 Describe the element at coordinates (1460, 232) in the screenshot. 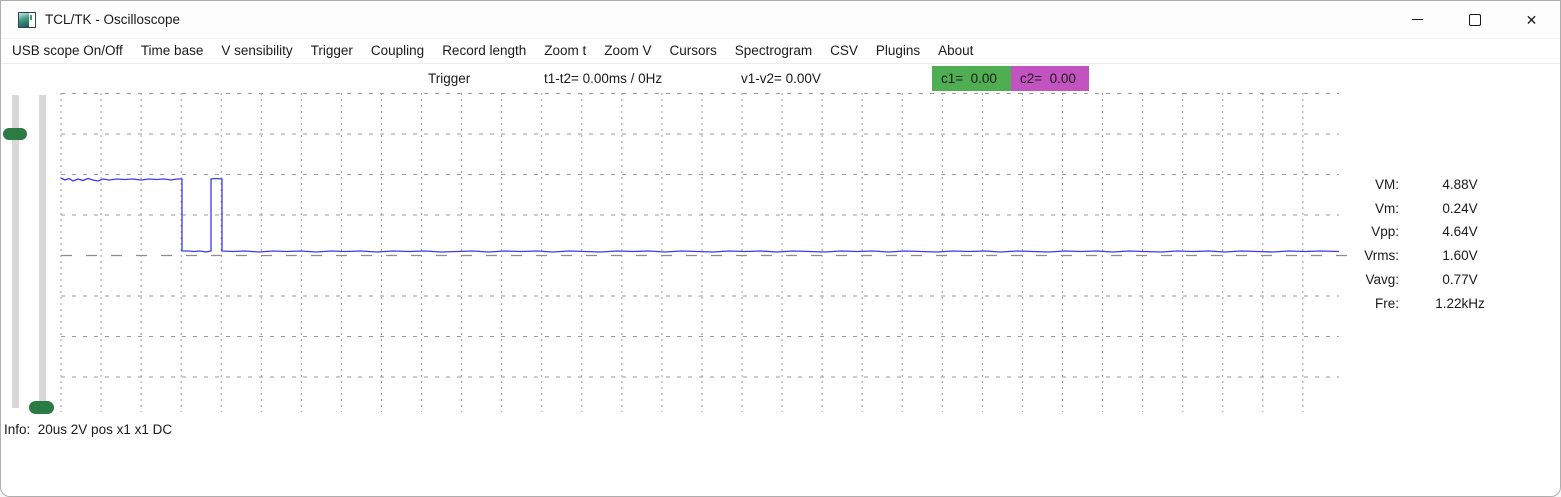

I see `measure-value: 4.64V` at that location.